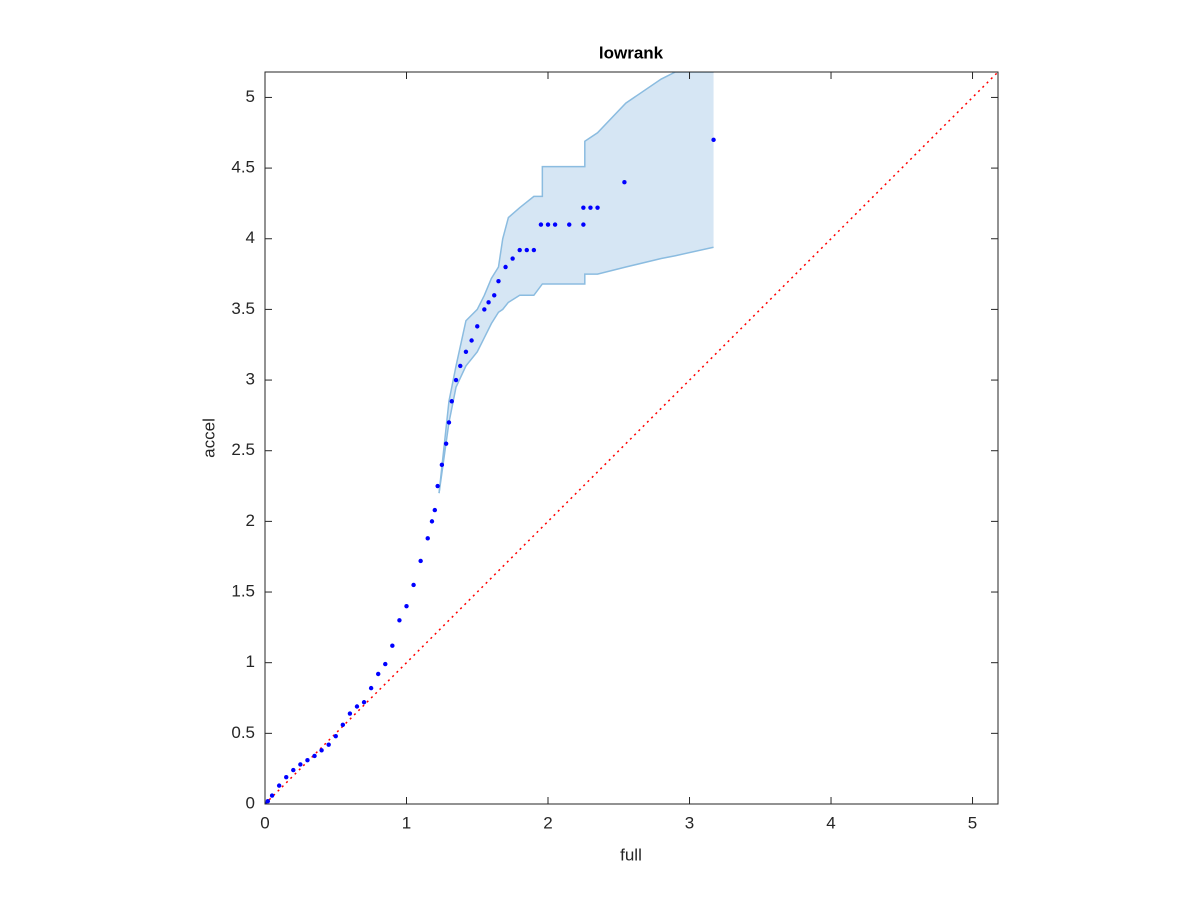  I want to click on chart-title: lowrank, so click(631, 52).